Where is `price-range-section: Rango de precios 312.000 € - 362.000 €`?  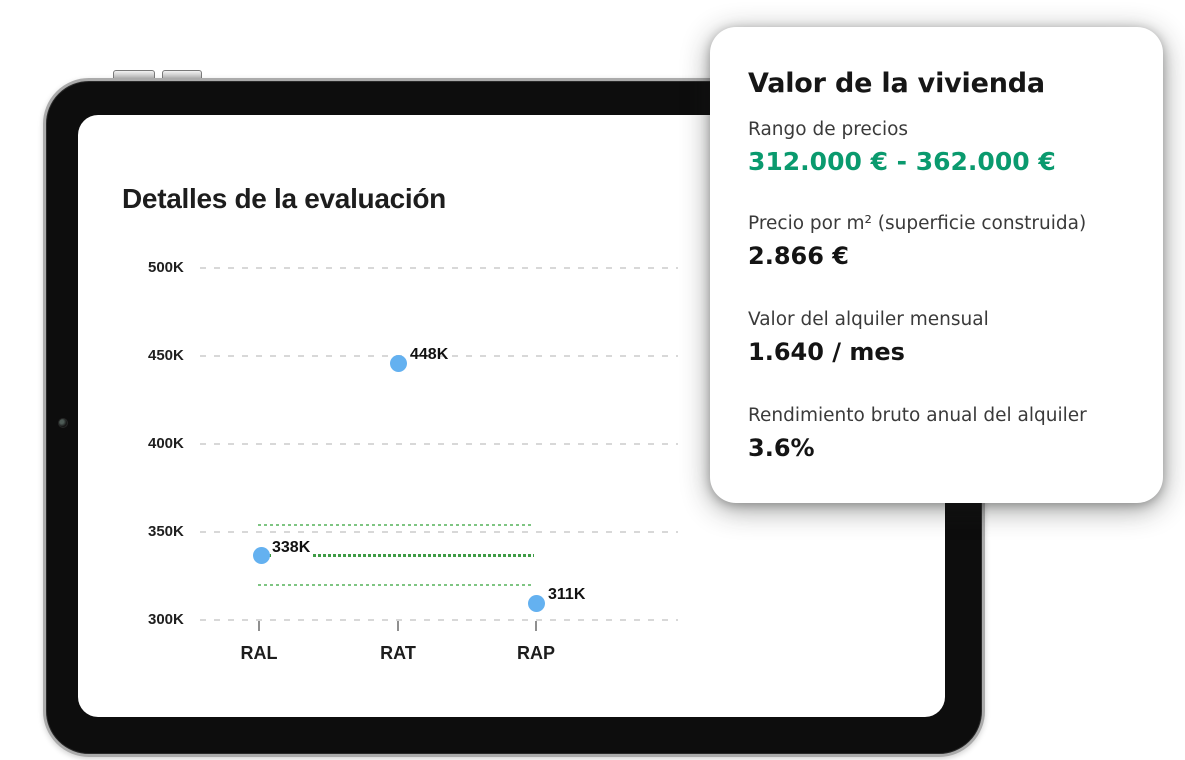
price-range-section: Rango de precios 312.000 € - 362.000 € is located at coordinates (941, 147).